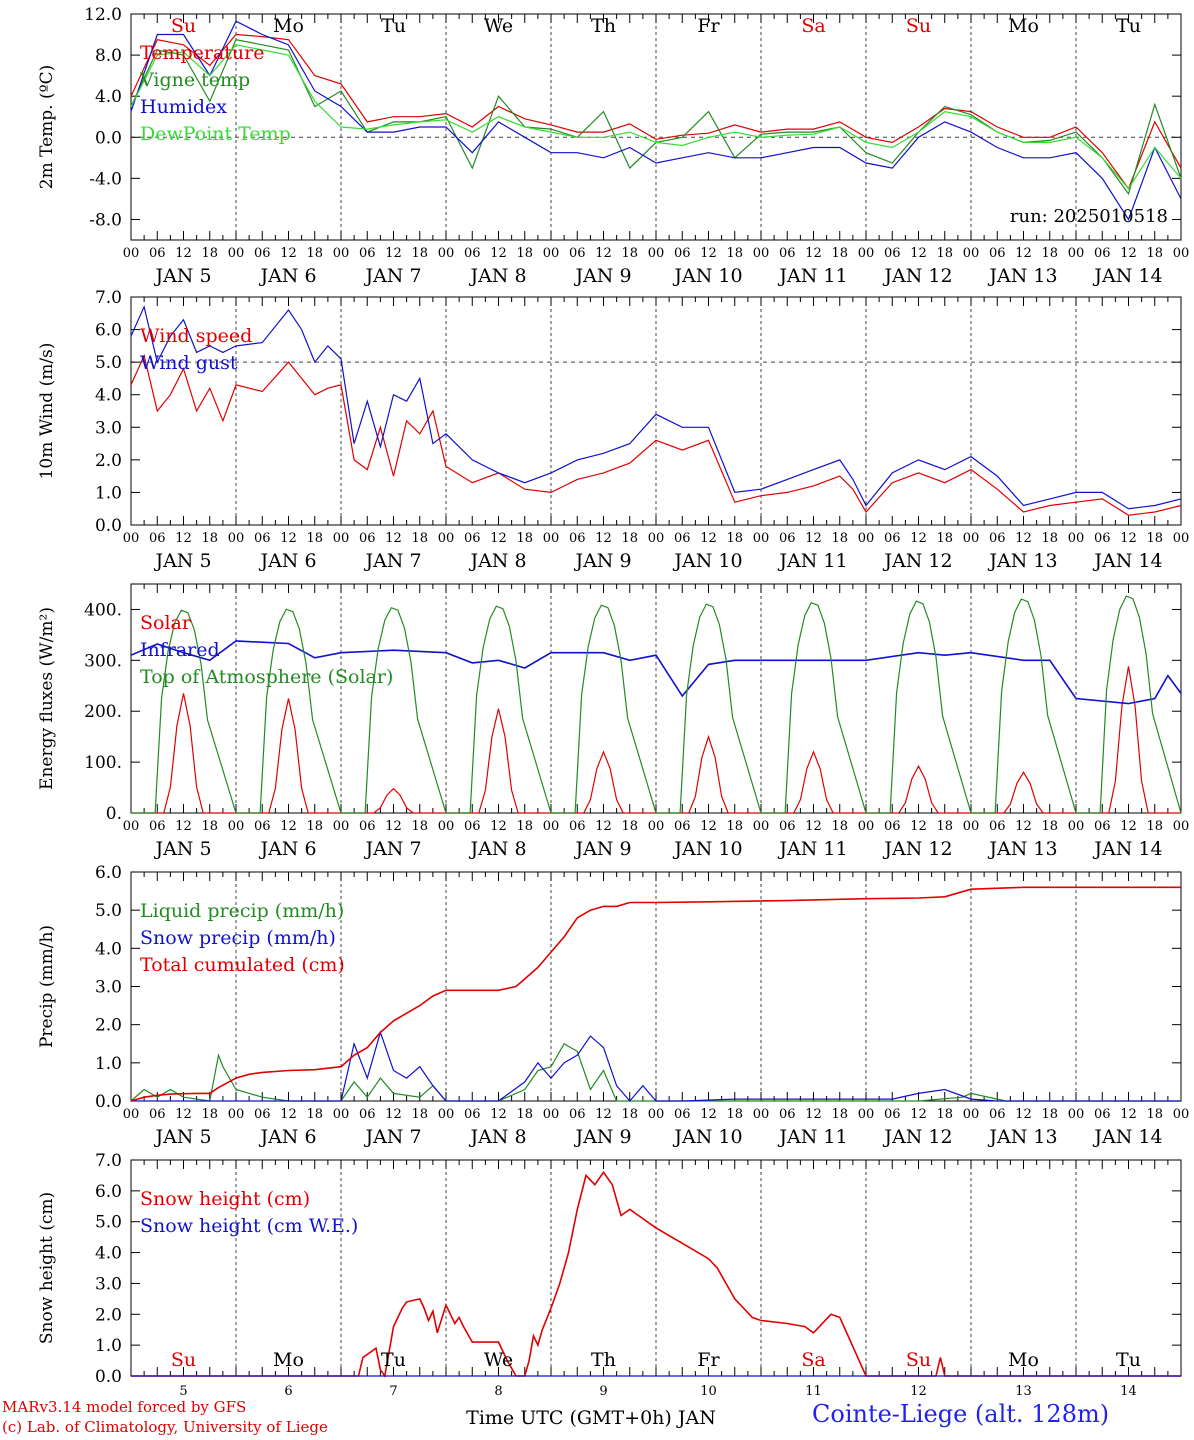  I want to click on day-number-label: 13, so click(1023, 1391).